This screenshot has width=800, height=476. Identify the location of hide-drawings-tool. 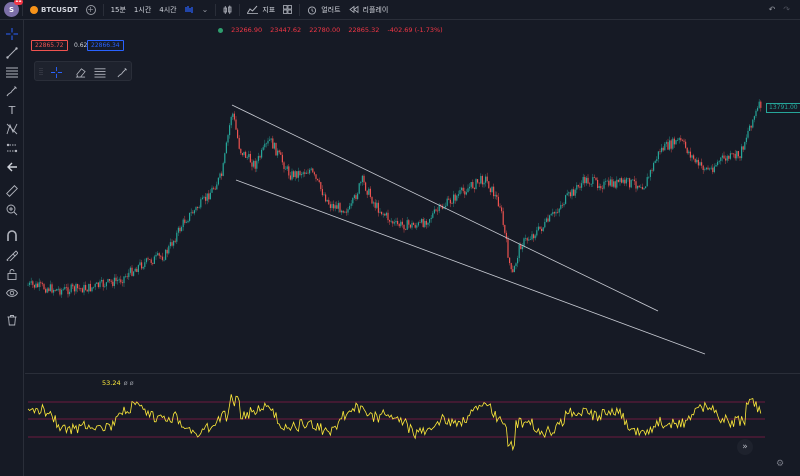
(12, 293).